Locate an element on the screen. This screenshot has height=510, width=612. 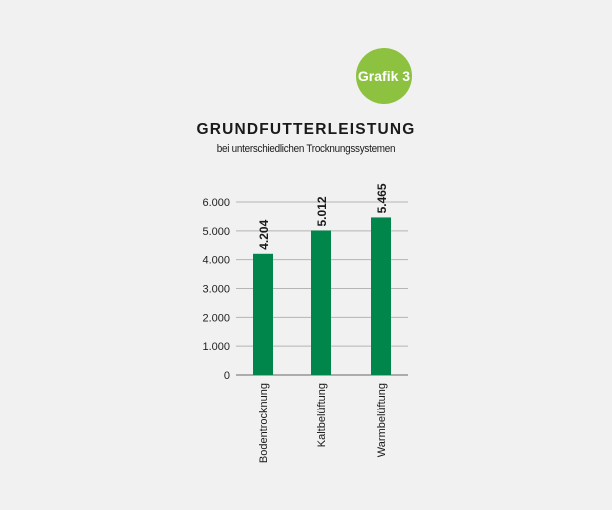
data-label: 5.465 is located at coordinates (382, 198).